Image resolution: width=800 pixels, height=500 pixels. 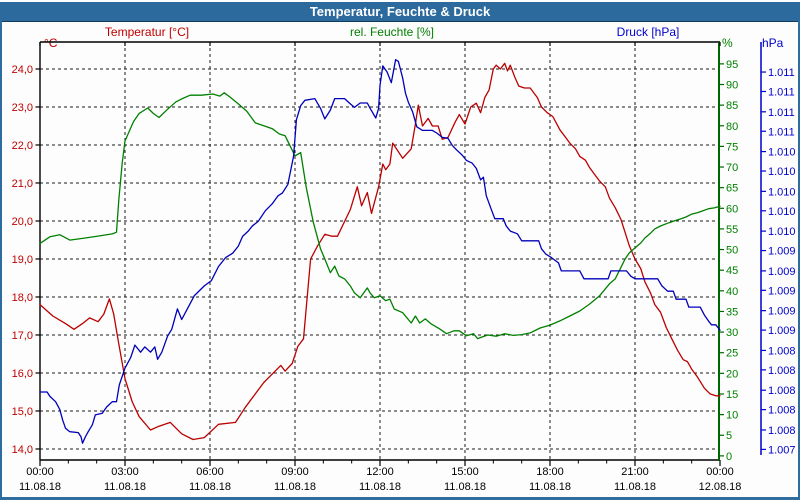 I want to click on svg-text: 18,0, so click(x=22, y=298).